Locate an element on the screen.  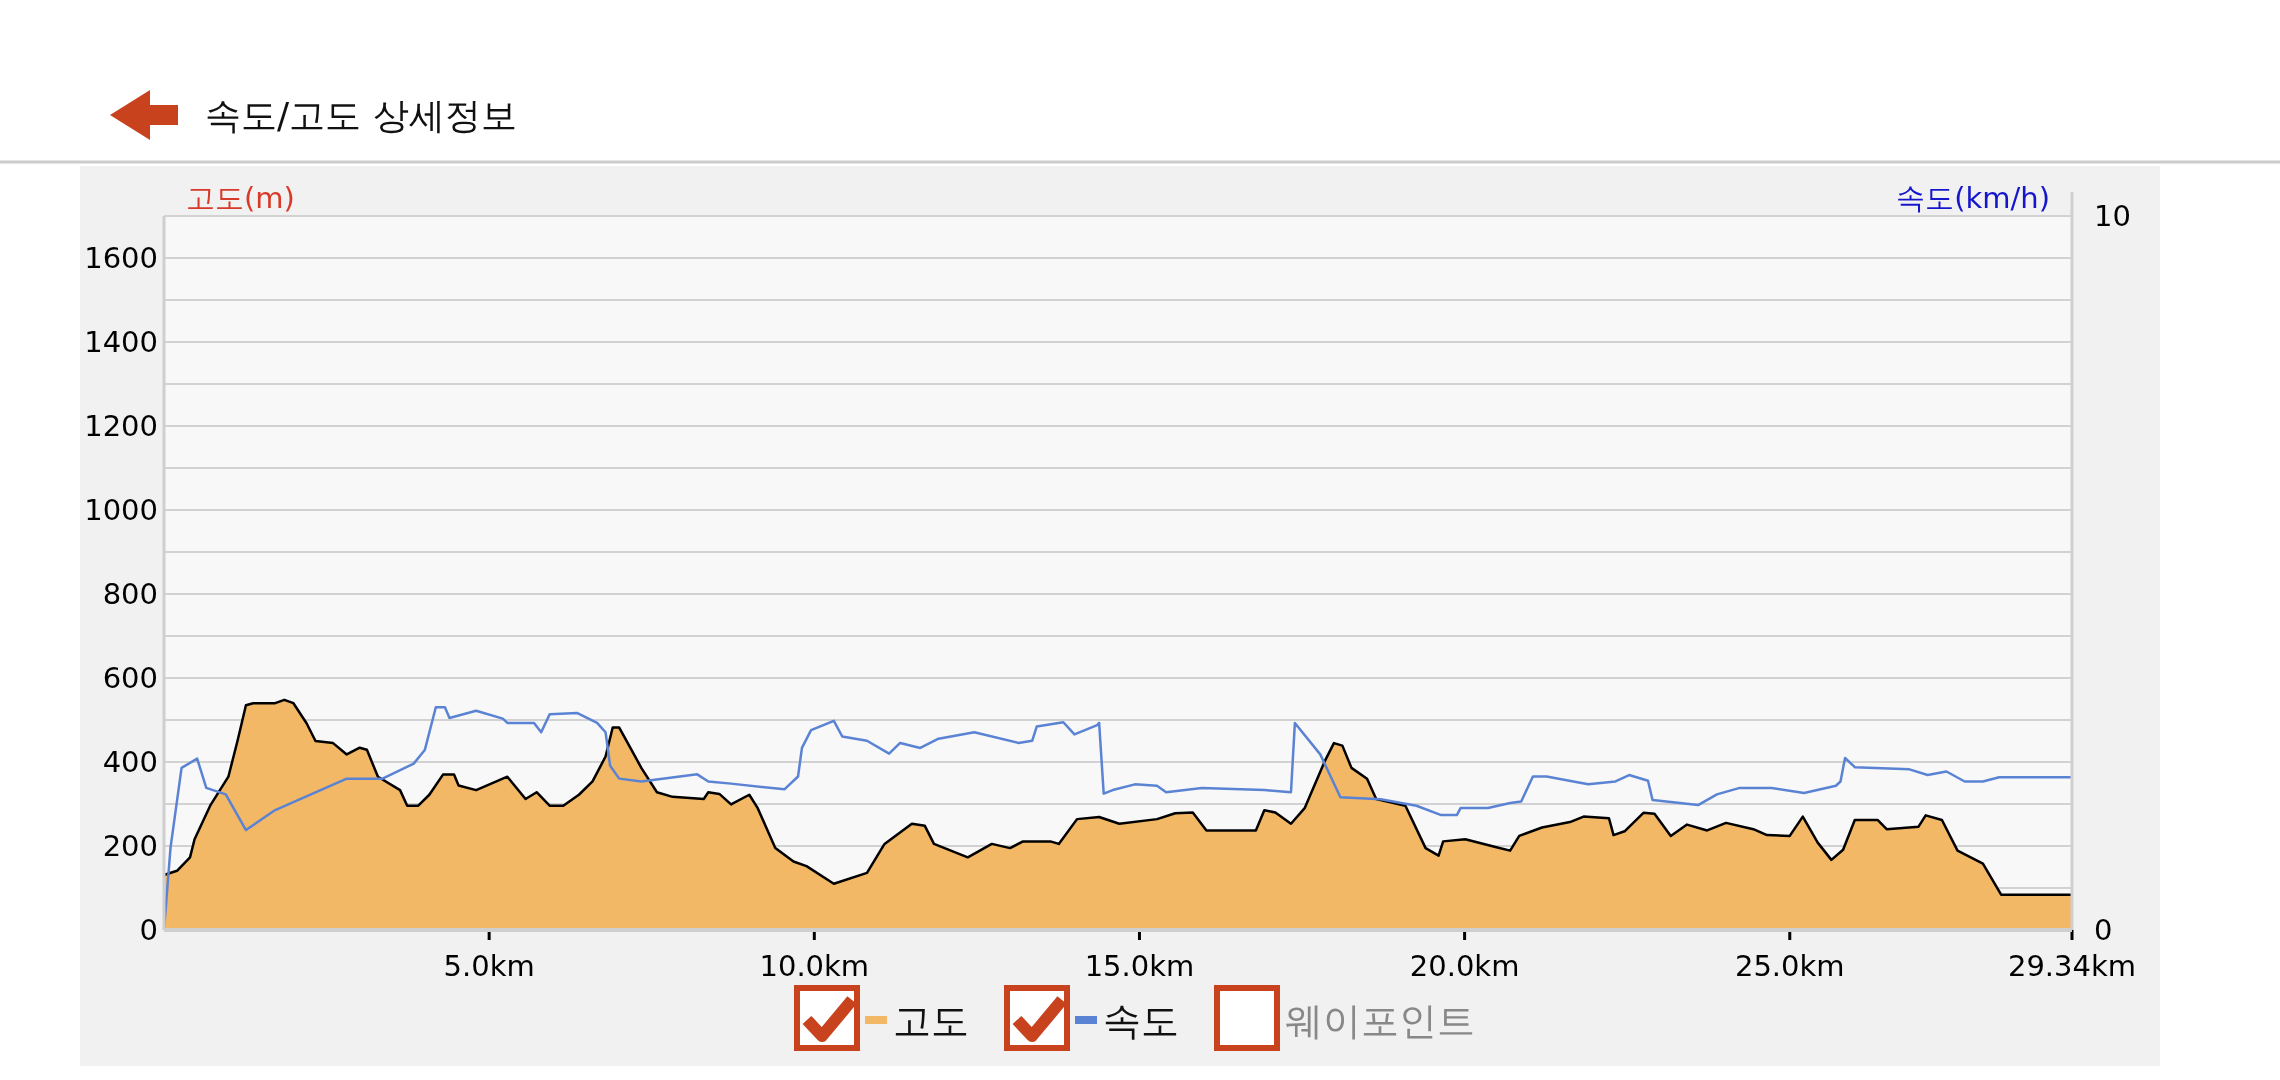
y2-tick-label: 0 is located at coordinates (2103, 930).